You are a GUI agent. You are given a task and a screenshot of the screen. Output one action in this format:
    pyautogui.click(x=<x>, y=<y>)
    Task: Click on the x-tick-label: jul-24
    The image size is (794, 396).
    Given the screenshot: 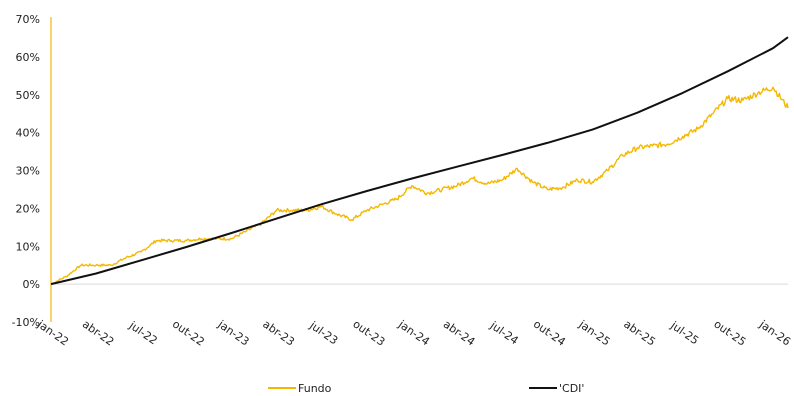 What is the action you would take?
    pyautogui.click(x=504, y=332)
    